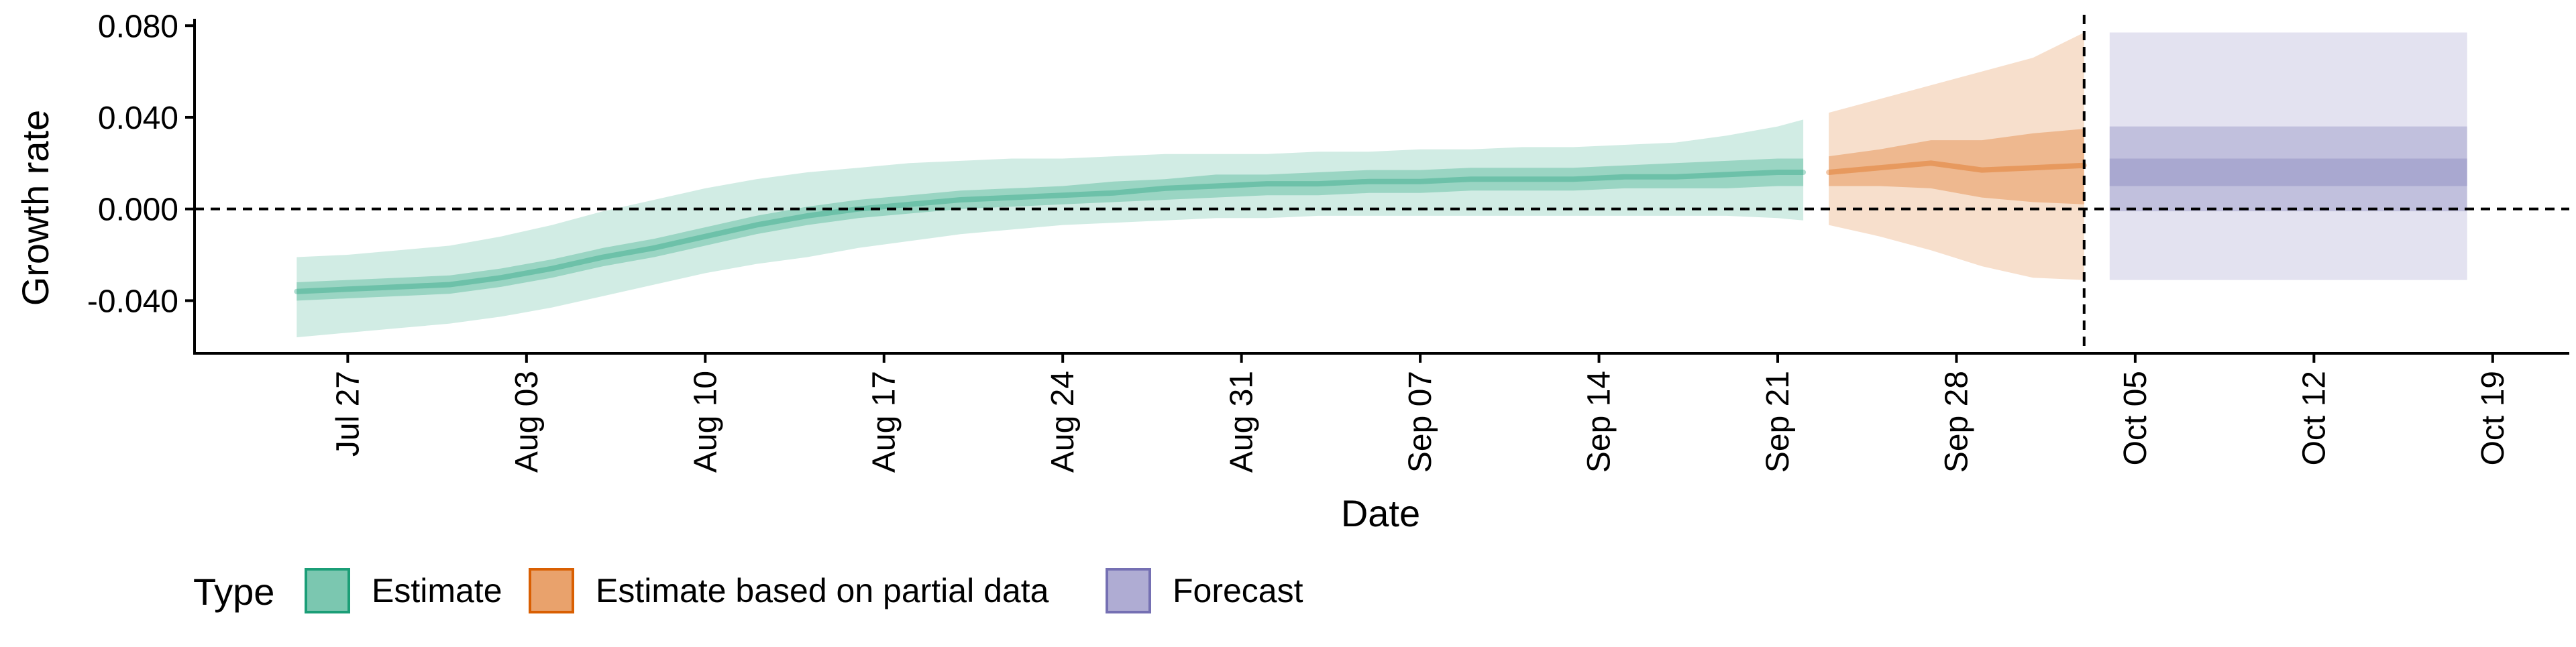  What do you see at coordinates (822, 590) in the screenshot?
I see `legend-label-estimate-based-on-partial-data: Estimate based on partial data` at bounding box center [822, 590].